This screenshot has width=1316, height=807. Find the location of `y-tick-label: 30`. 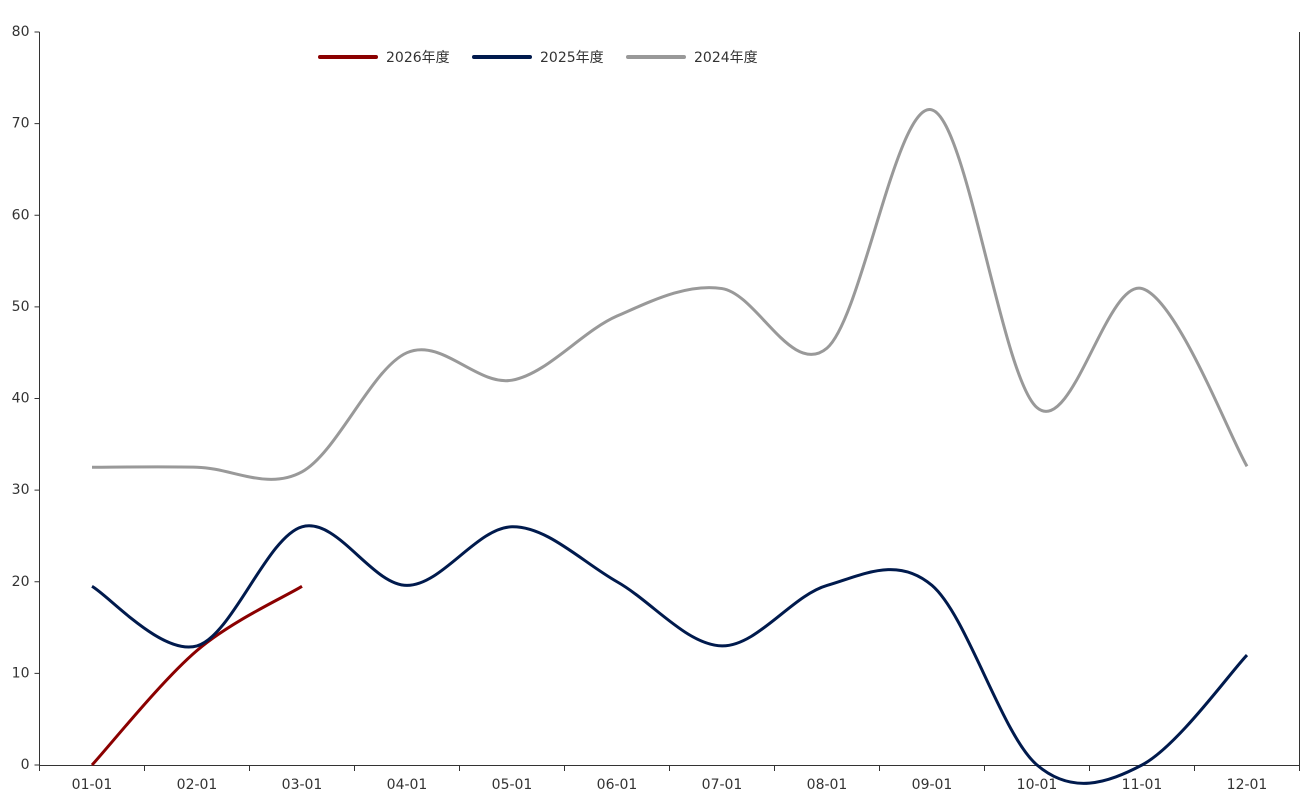

y-tick-label: 30 is located at coordinates (21, 490).